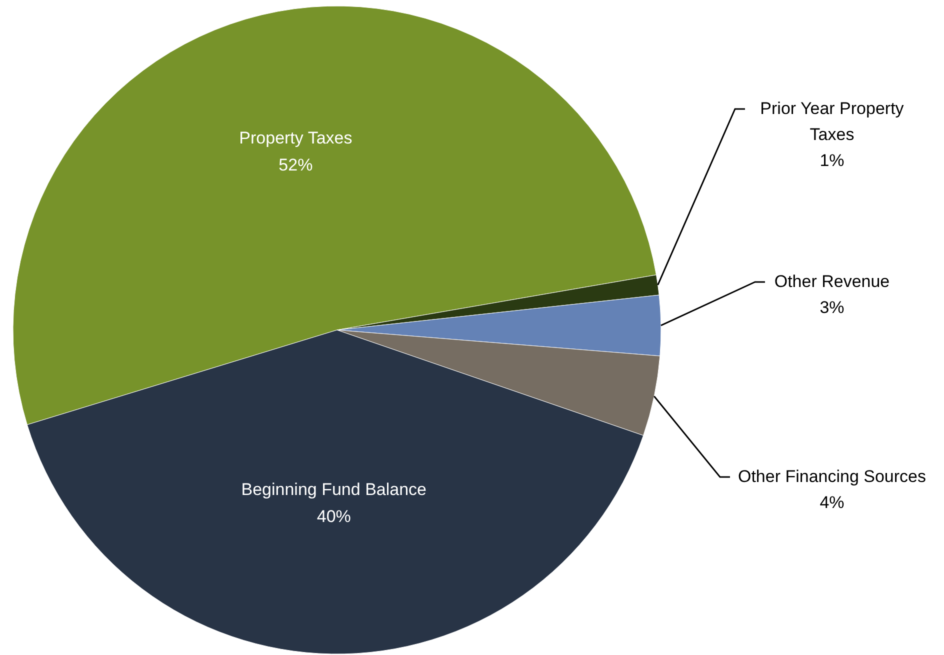  I want to click on slice-label: Beginning Fund Balance, so click(334, 490).